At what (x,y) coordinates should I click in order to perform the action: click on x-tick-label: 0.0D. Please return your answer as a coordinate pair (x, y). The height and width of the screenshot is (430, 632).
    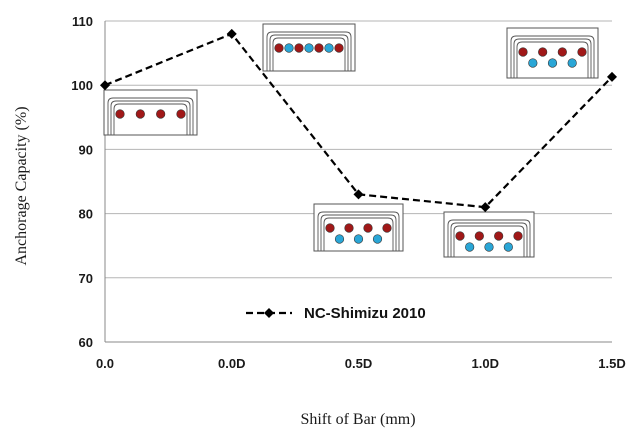
    Looking at the image, I should click on (231, 363).